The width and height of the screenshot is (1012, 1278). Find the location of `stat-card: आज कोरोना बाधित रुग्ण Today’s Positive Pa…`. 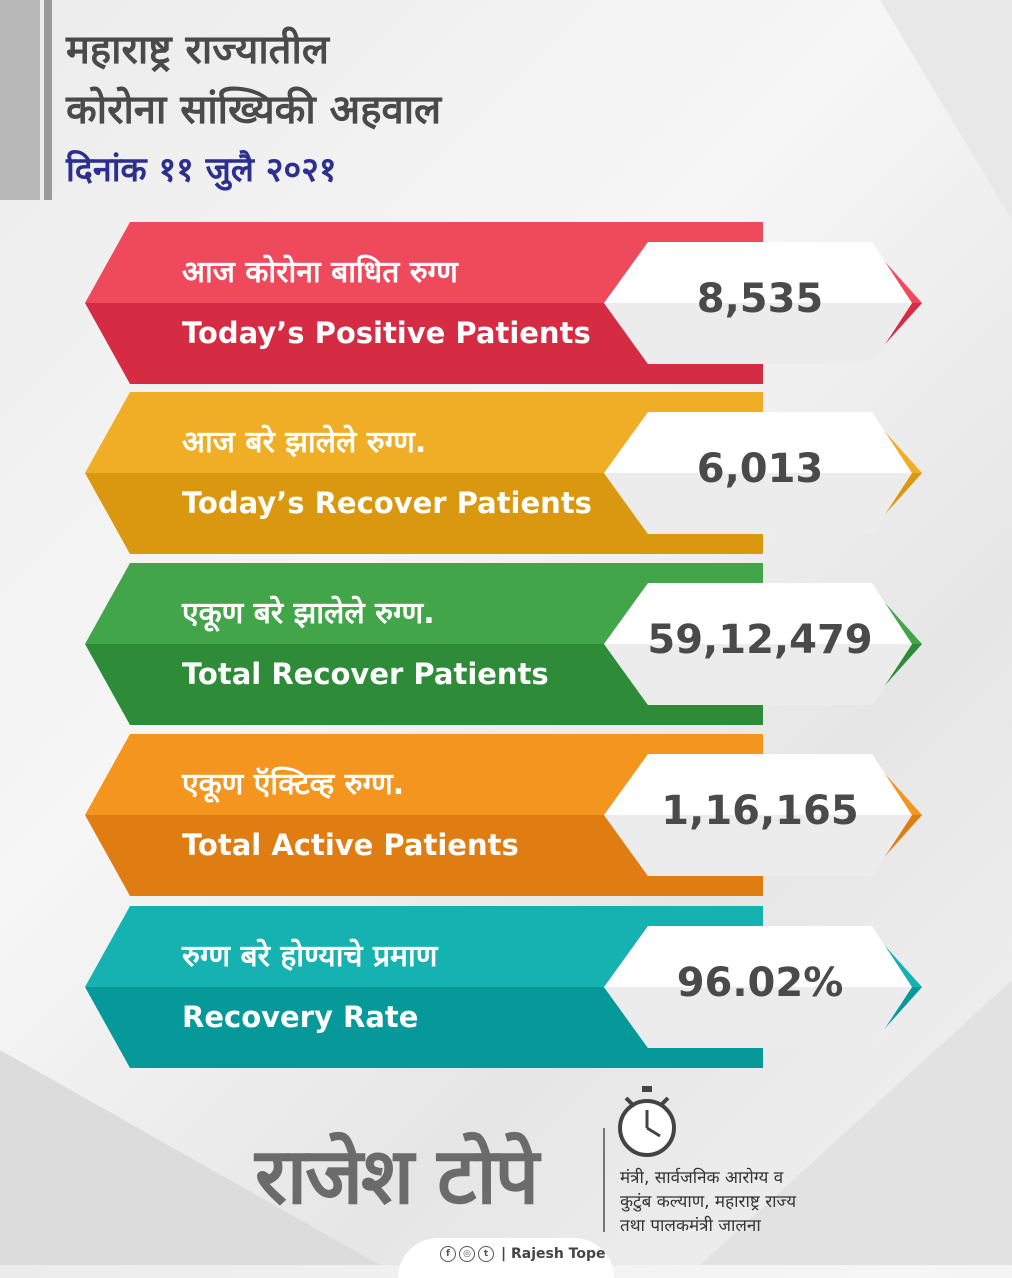

stat-card: आज कोरोना बाधित रुग्ण Today’s Positive Pa… is located at coordinates (506, 303).